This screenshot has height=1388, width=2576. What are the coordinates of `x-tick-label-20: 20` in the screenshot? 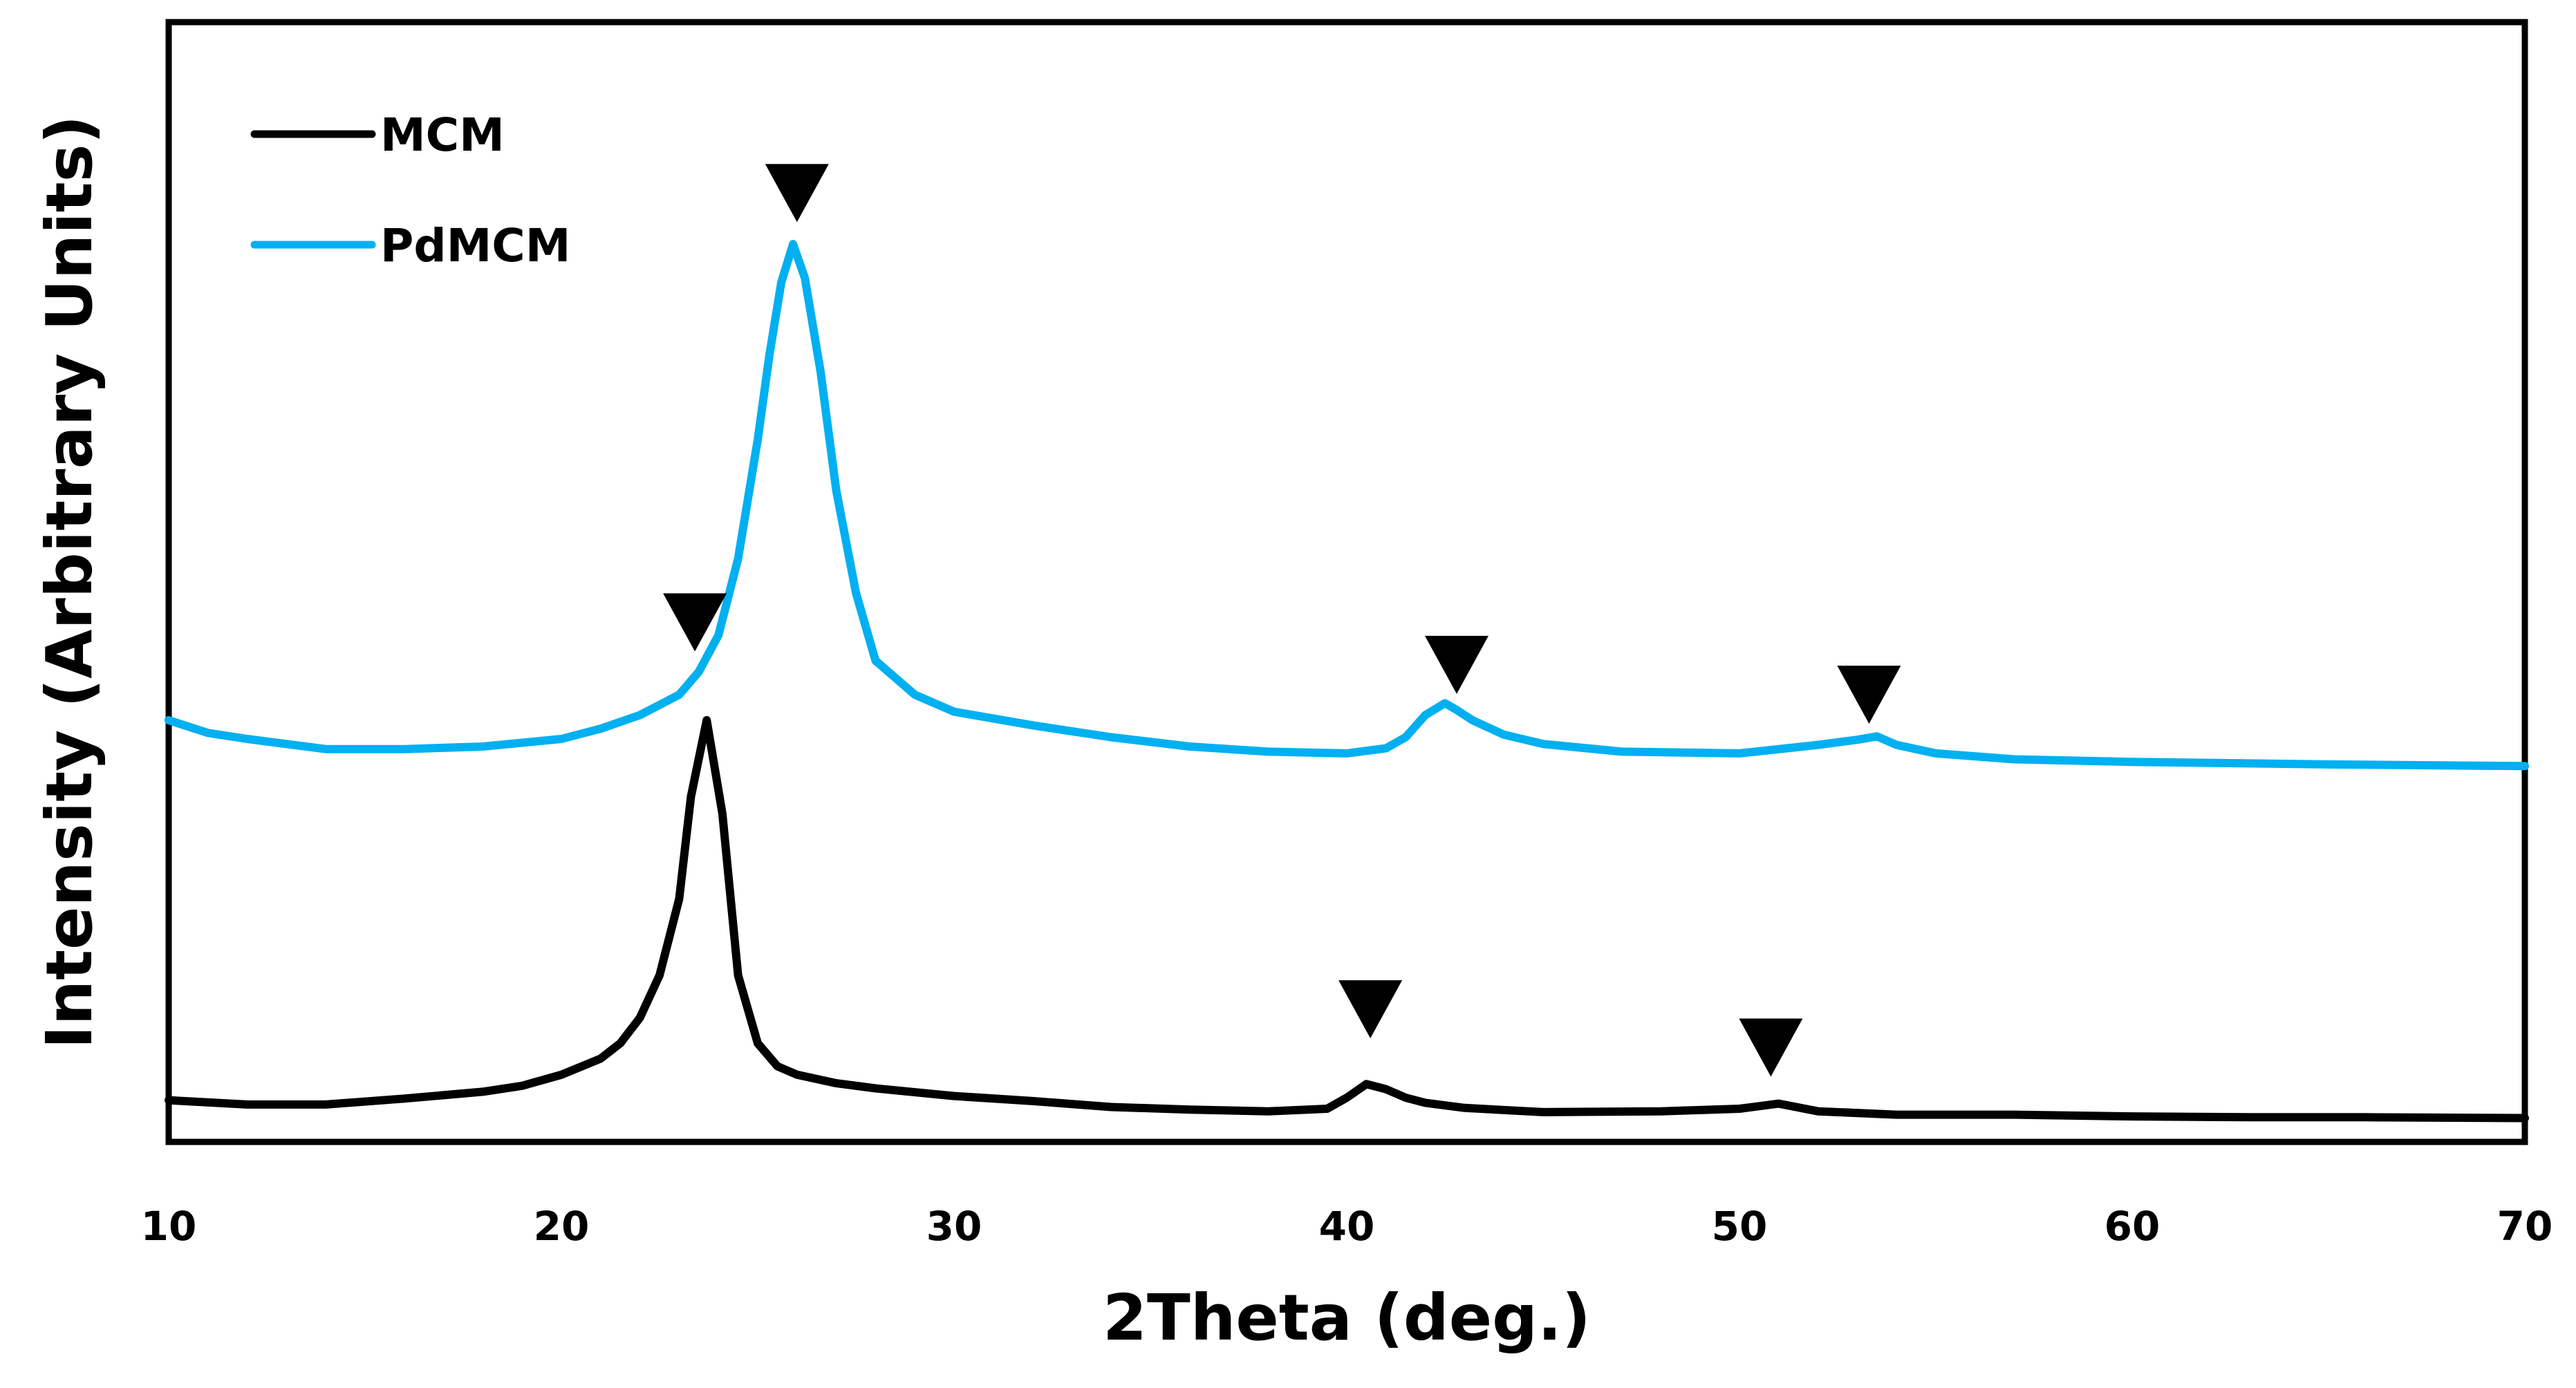 It's located at (562, 1227).